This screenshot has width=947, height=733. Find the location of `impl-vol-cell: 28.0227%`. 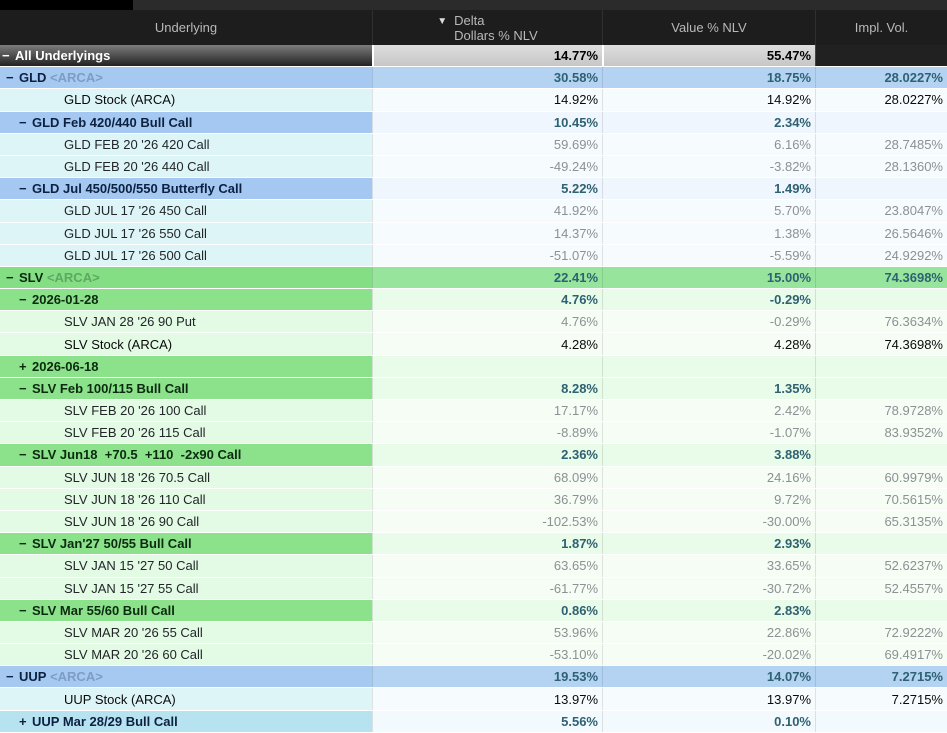

impl-vol-cell: 28.0227% is located at coordinates (881, 78).